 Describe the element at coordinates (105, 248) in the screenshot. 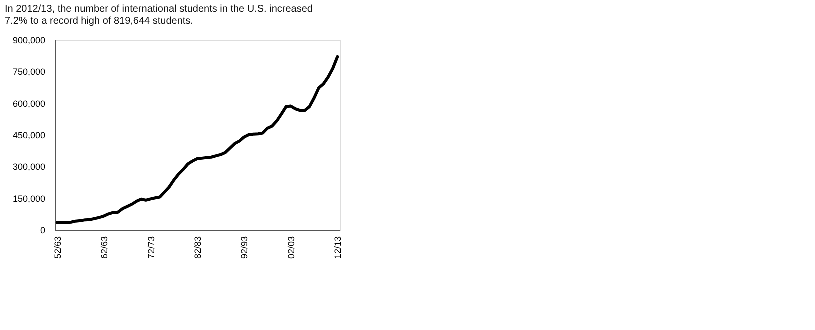

I see `x-tick-label: 62/63` at that location.